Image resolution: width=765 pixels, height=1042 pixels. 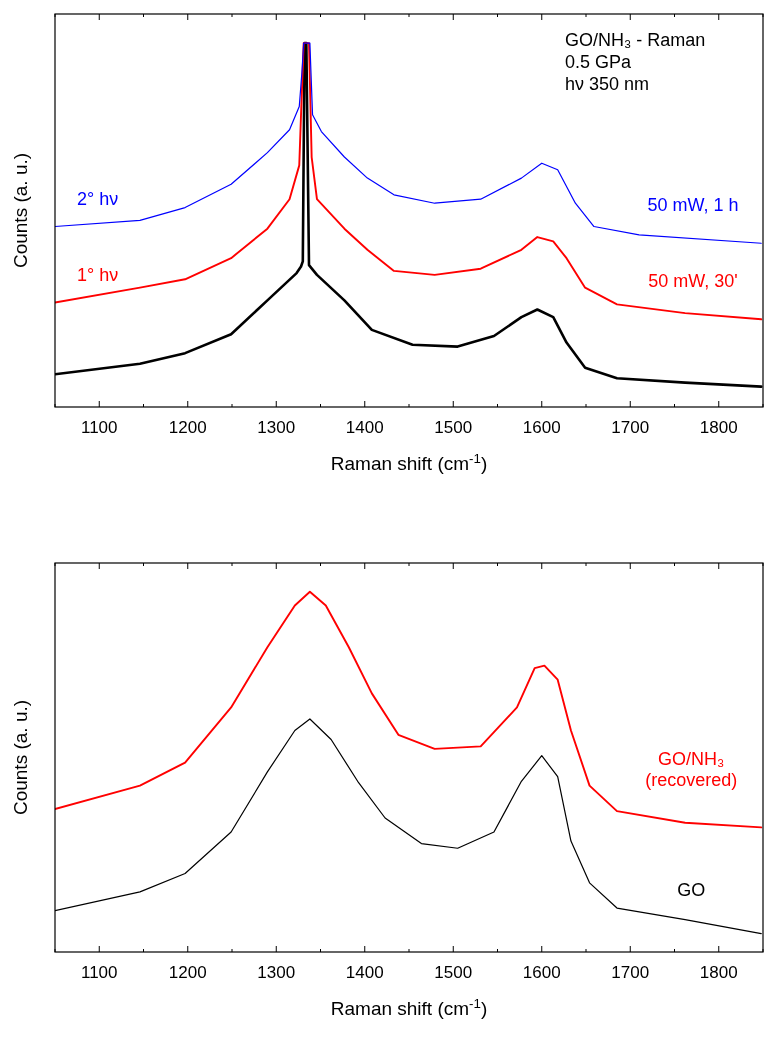 What do you see at coordinates (691, 770) in the screenshot?
I see `series-label: GO/NH₃ (recovered)` at bounding box center [691, 770].